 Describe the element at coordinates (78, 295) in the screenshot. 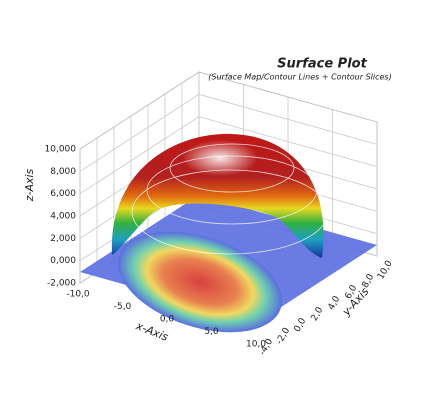

I see `x-tick-label: -10,0` at that location.